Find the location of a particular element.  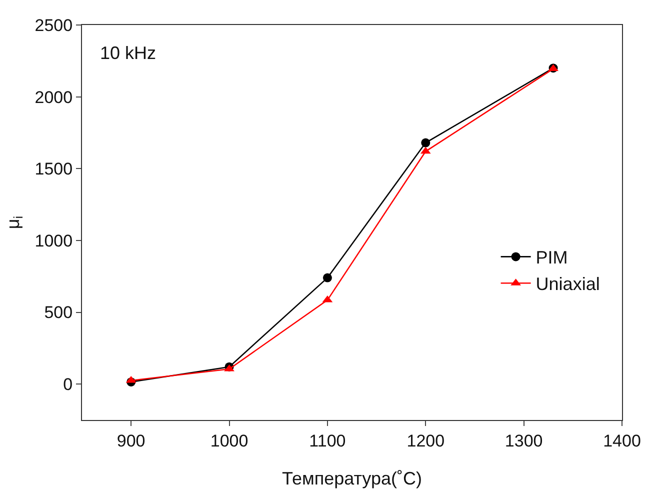

annotation: 10 kHz is located at coordinates (128, 53).